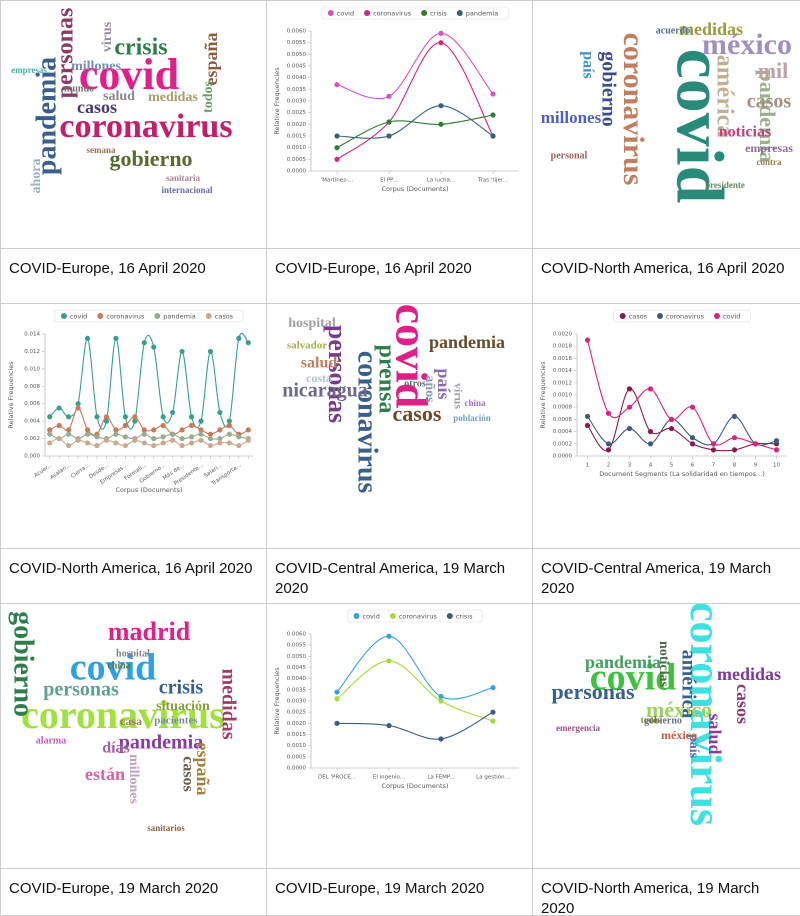 The height and width of the screenshot is (916, 800). Describe the element at coordinates (563, 371) in the screenshot. I see `y-tick-label: 0.0014` at that location.